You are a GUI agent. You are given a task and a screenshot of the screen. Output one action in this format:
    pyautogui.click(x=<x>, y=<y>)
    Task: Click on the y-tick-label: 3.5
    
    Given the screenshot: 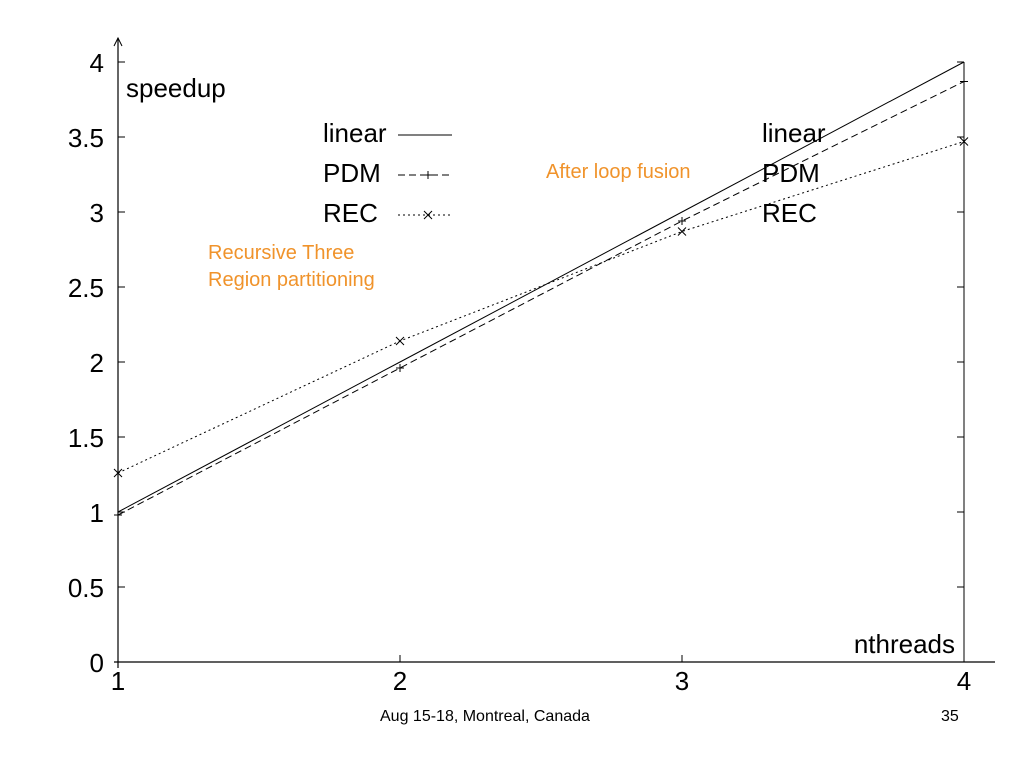 What is the action you would take?
    pyautogui.click(x=86, y=138)
    